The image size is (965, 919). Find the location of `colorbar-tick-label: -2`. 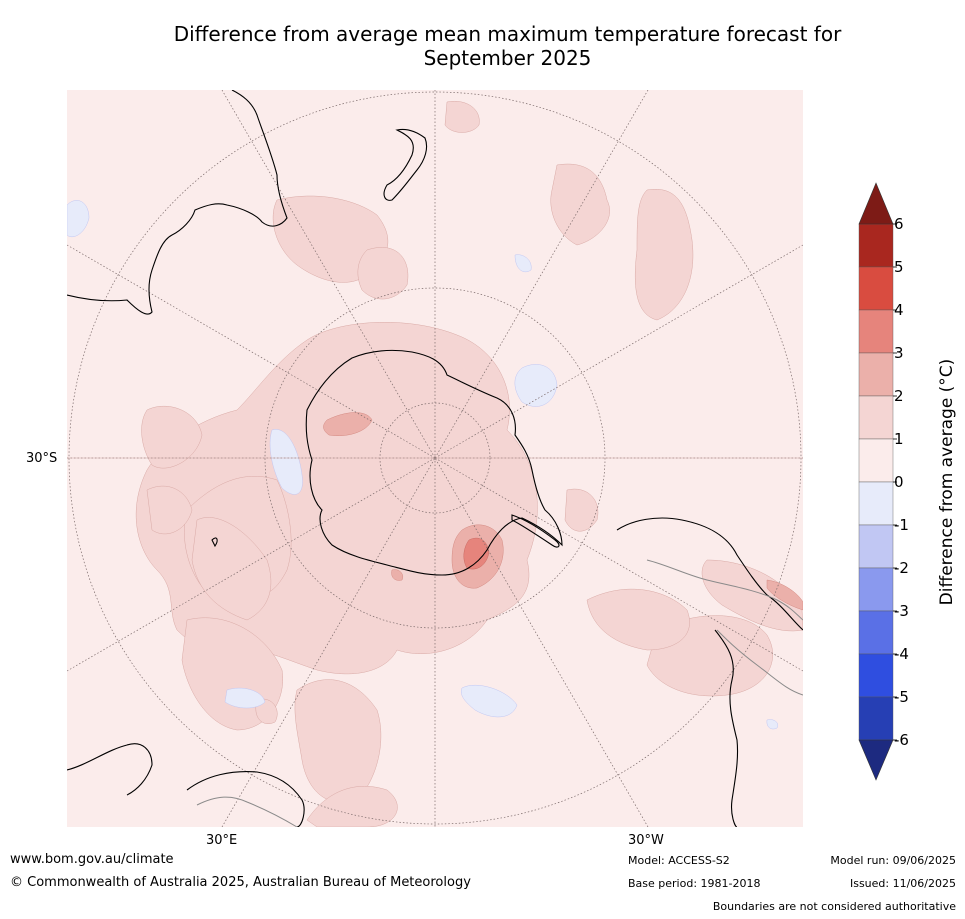

colorbar-tick-label: -2 is located at coordinates (901, 568).